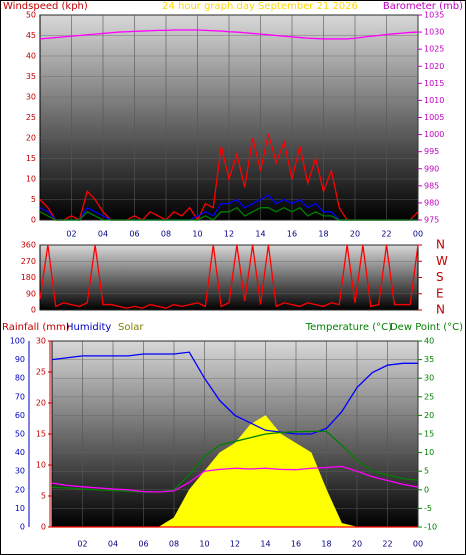 Image resolution: width=466 pixels, height=555 pixels. What do you see at coordinates (20, 396) in the screenshot?
I see `y-tick-label: 70` at bounding box center [20, 396].